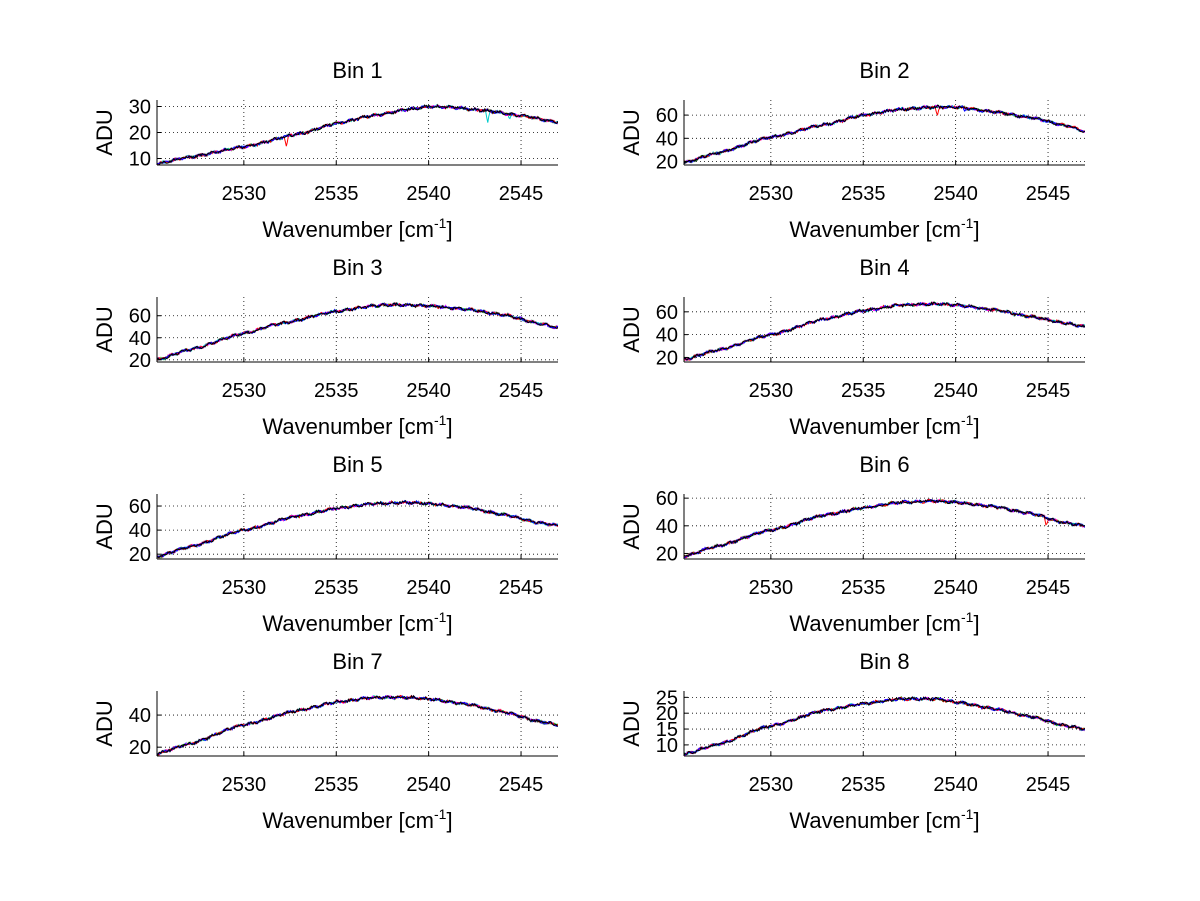 The image size is (1200, 901). I want to click on subplot-title: Bin 2, so click(884, 70).